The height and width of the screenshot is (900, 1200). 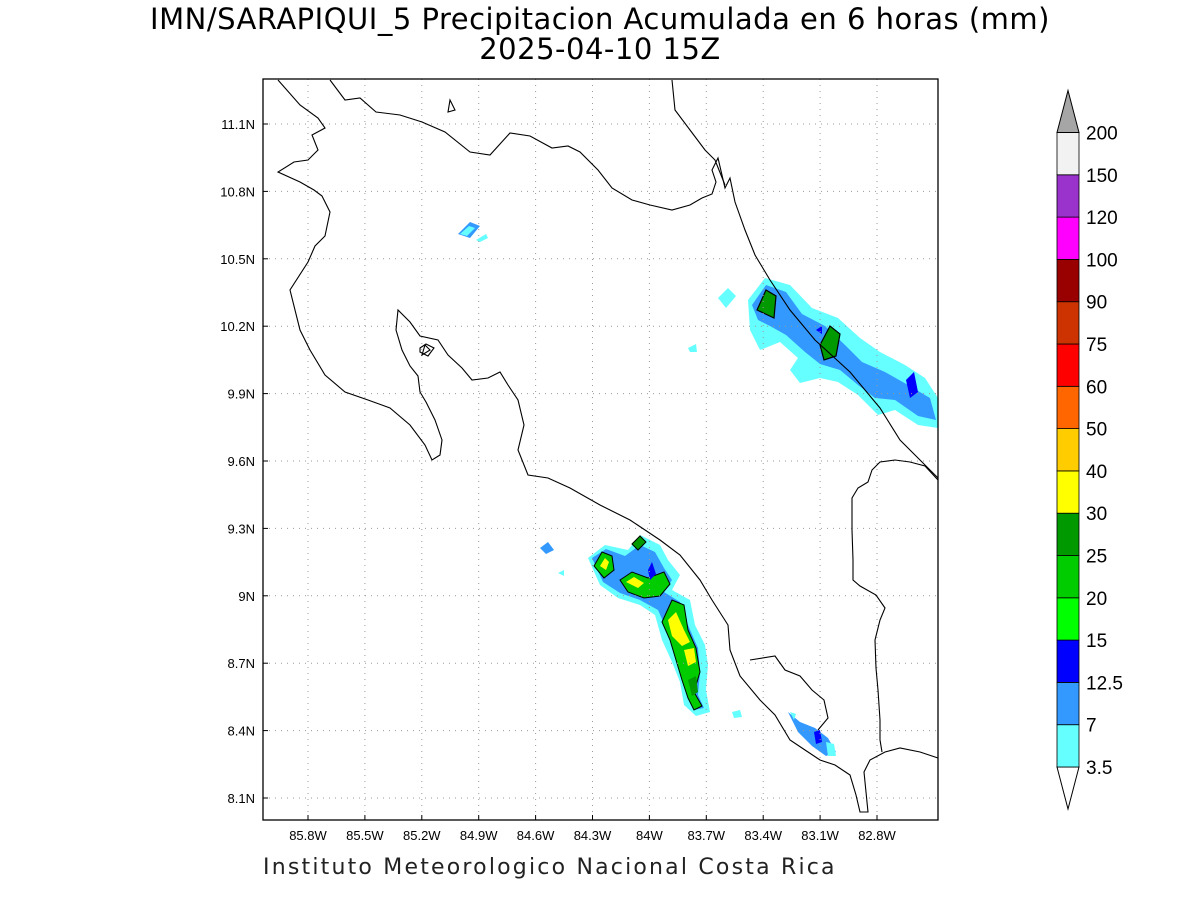 What do you see at coordinates (1102, 176) in the screenshot?
I see `colorbar-level-label: 150` at bounding box center [1102, 176].